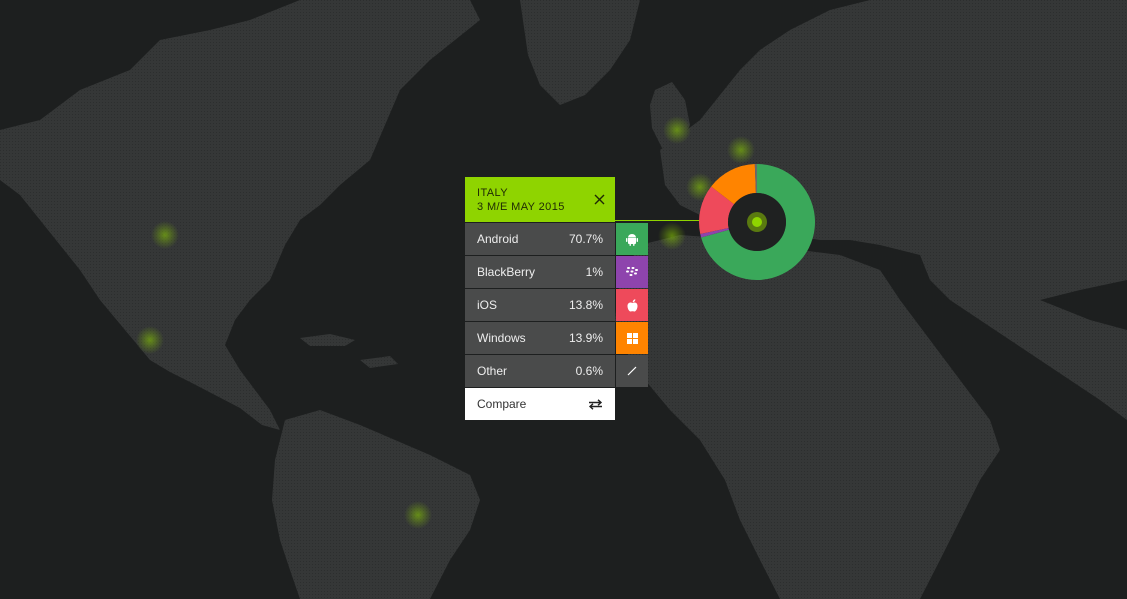 This screenshot has height=599, width=1127. I want to click on windows-icon-tile, so click(632, 338).